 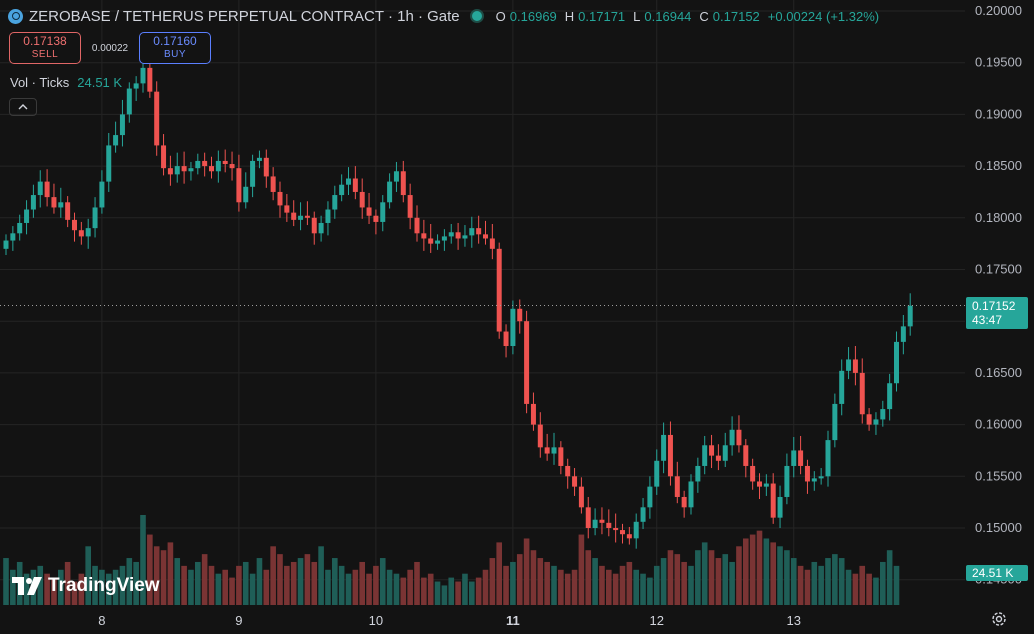 I want to click on time-tick-label: 8, so click(x=101, y=620).